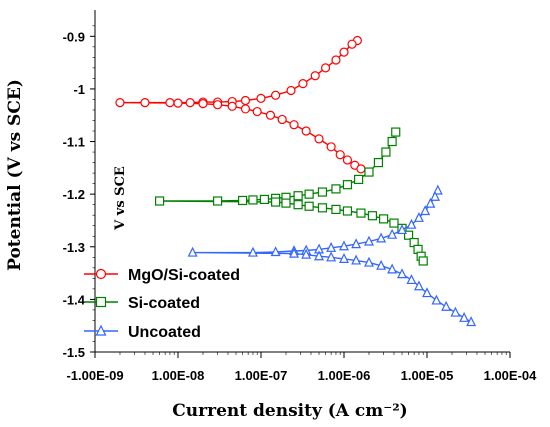 The width and height of the screenshot is (550, 427). Describe the element at coordinates (178, 375) in the screenshot. I see `x-tick-label: 1.00E-08` at that location.